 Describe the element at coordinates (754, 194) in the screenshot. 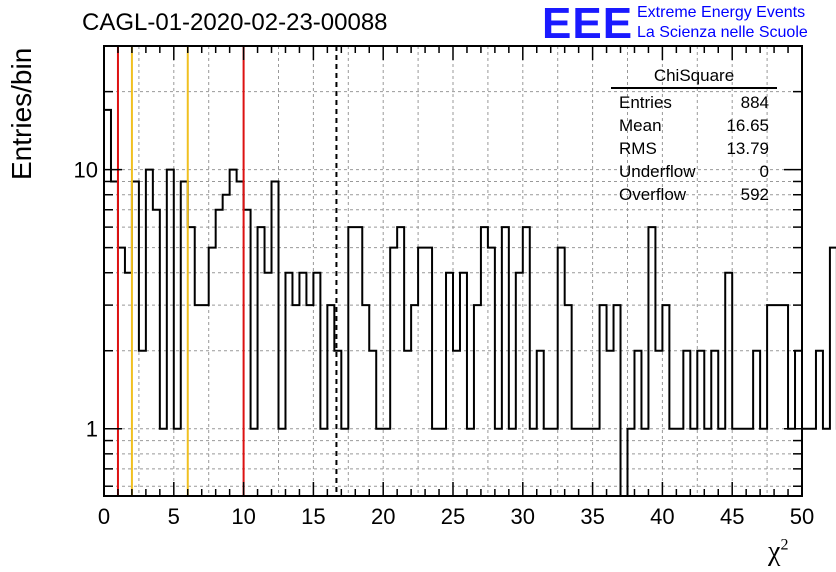

I see `stats-value: 592` at that location.